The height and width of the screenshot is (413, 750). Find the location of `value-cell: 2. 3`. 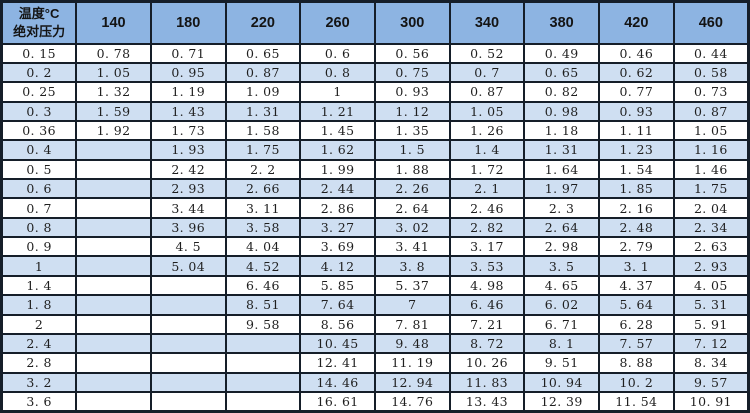

value-cell: 2. 3 is located at coordinates (561, 208).